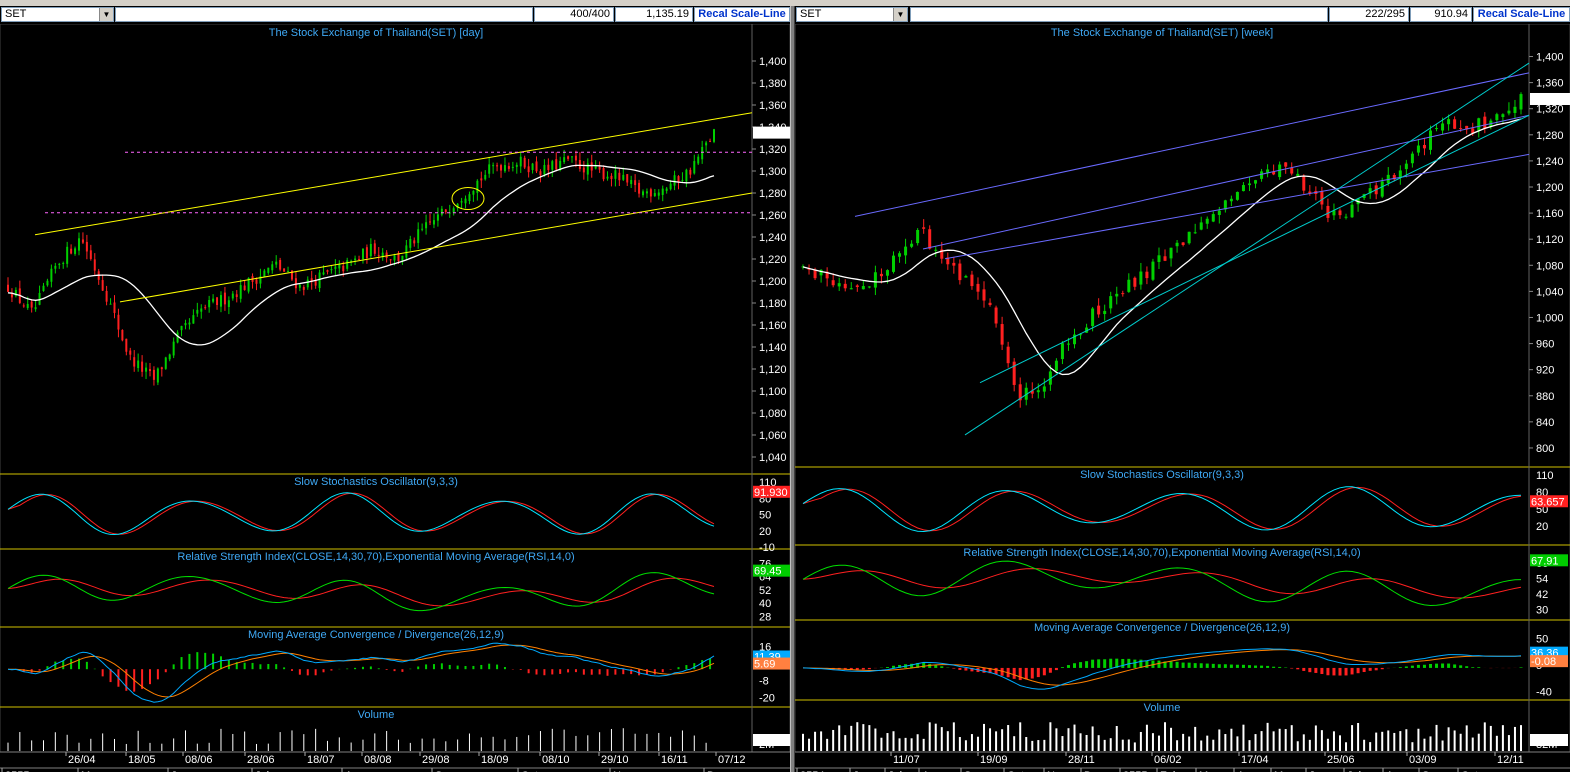 This screenshot has height=772, width=1570. What do you see at coordinates (717, 771) in the screenshot?
I see `month-label: Dec` at bounding box center [717, 771].